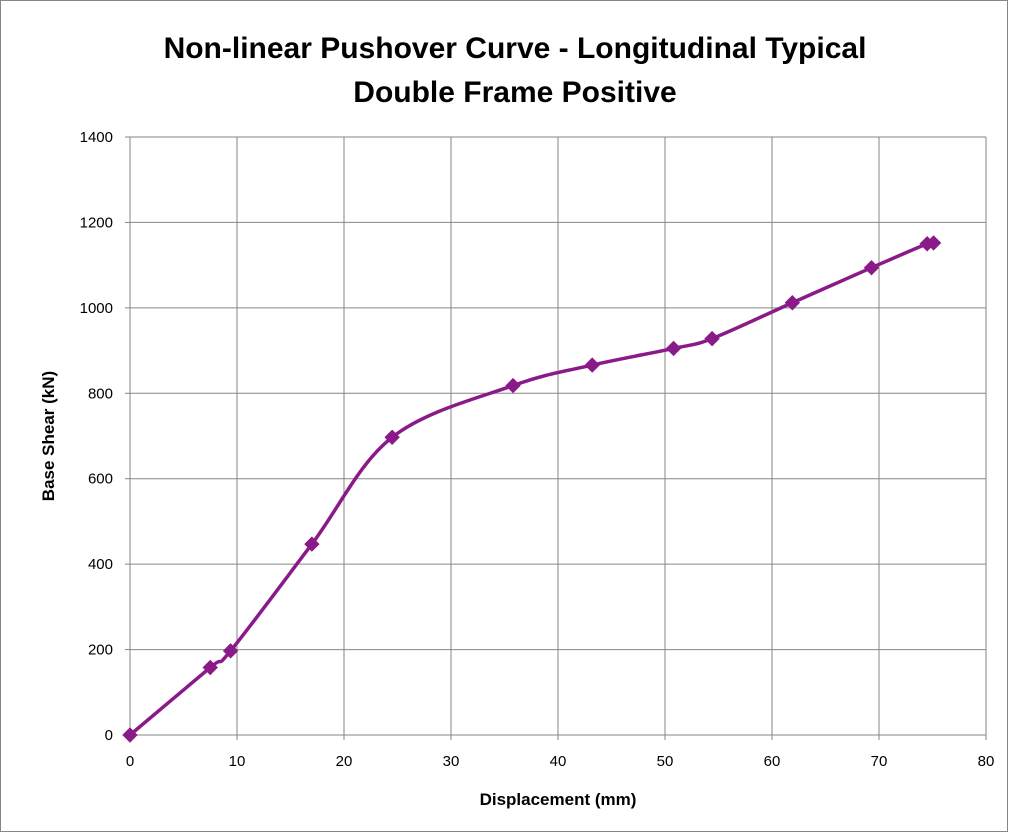 The image size is (1009, 833). What do you see at coordinates (344, 761) in the screenshot?
I see `x-tick-label: 20` at bounding box center [344, 761].